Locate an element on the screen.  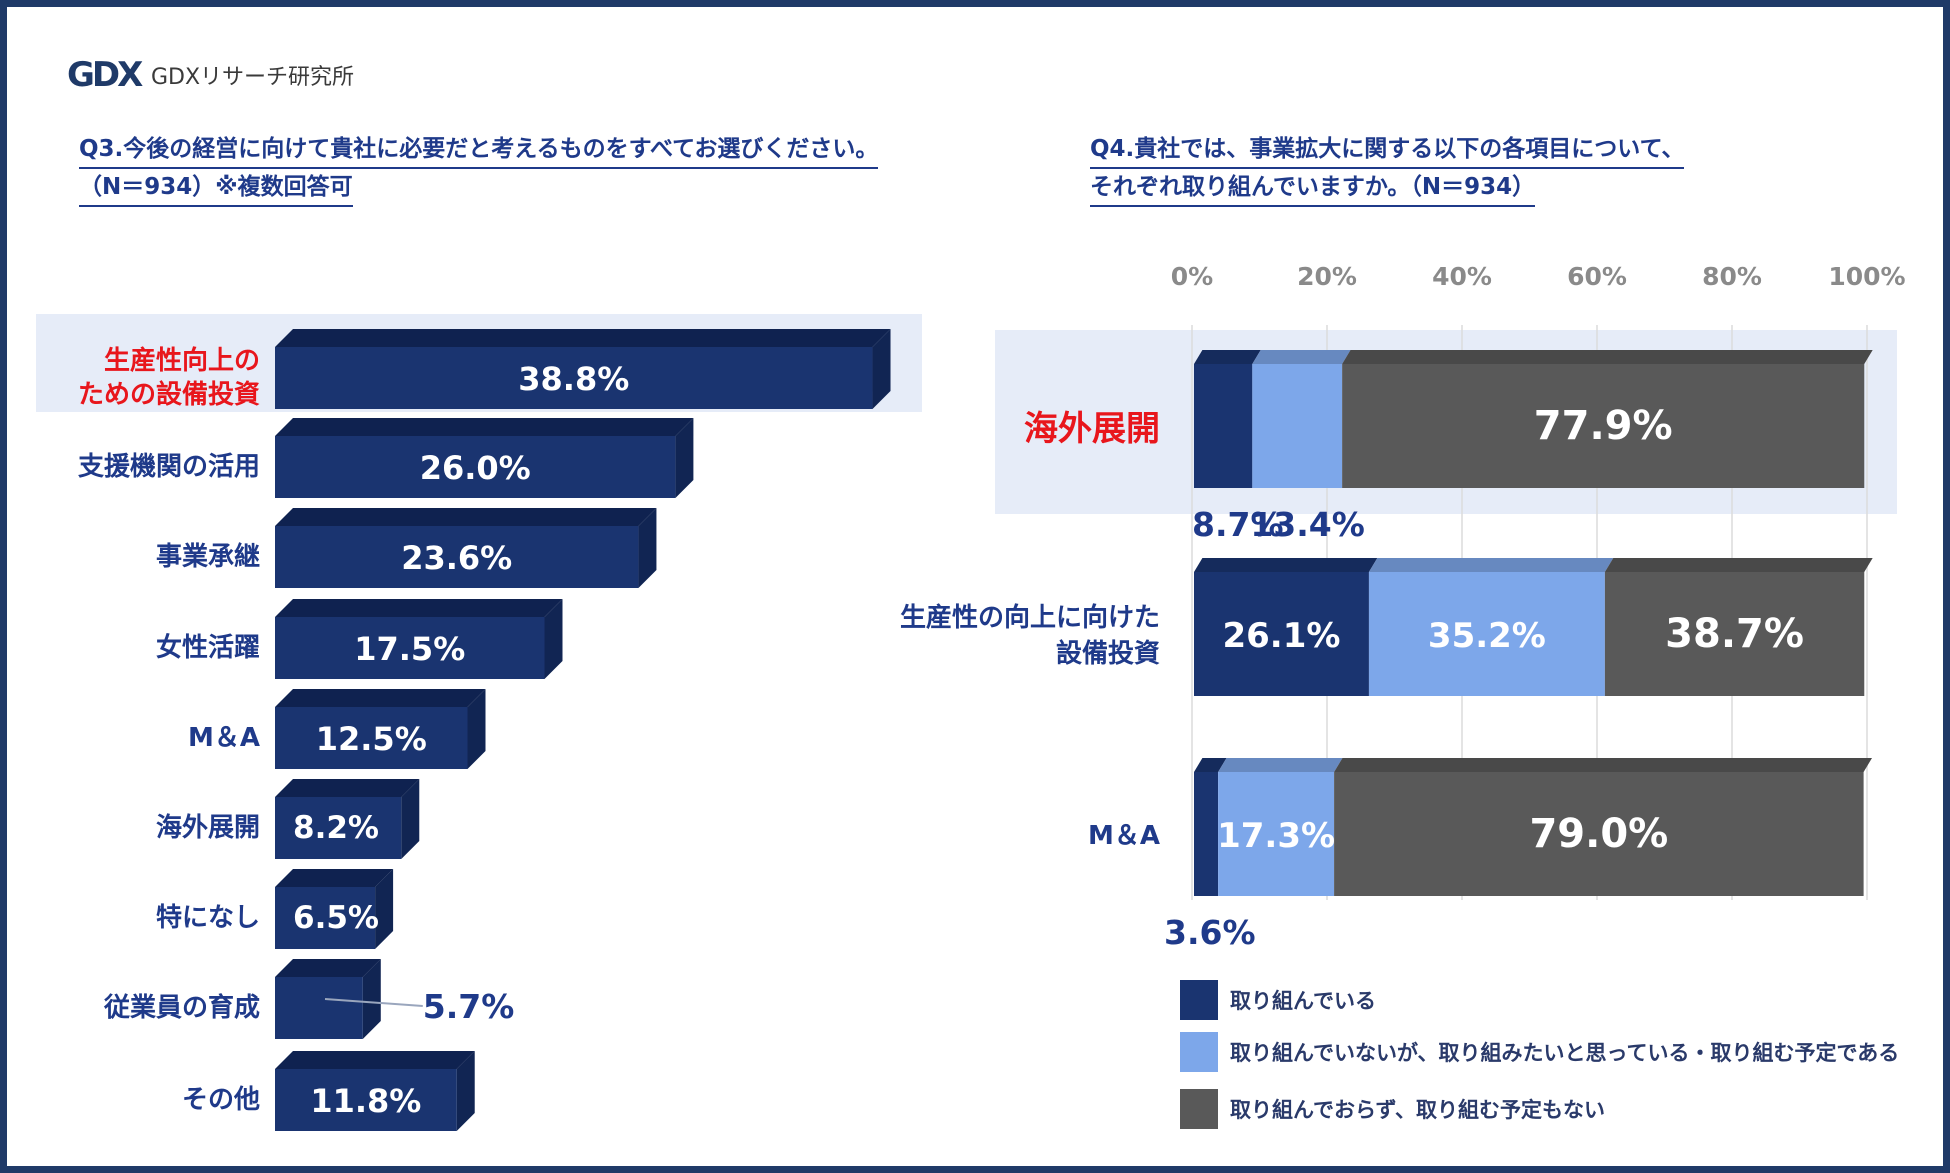
q3-category-label: 特になし is located at coordinates (208, 917).